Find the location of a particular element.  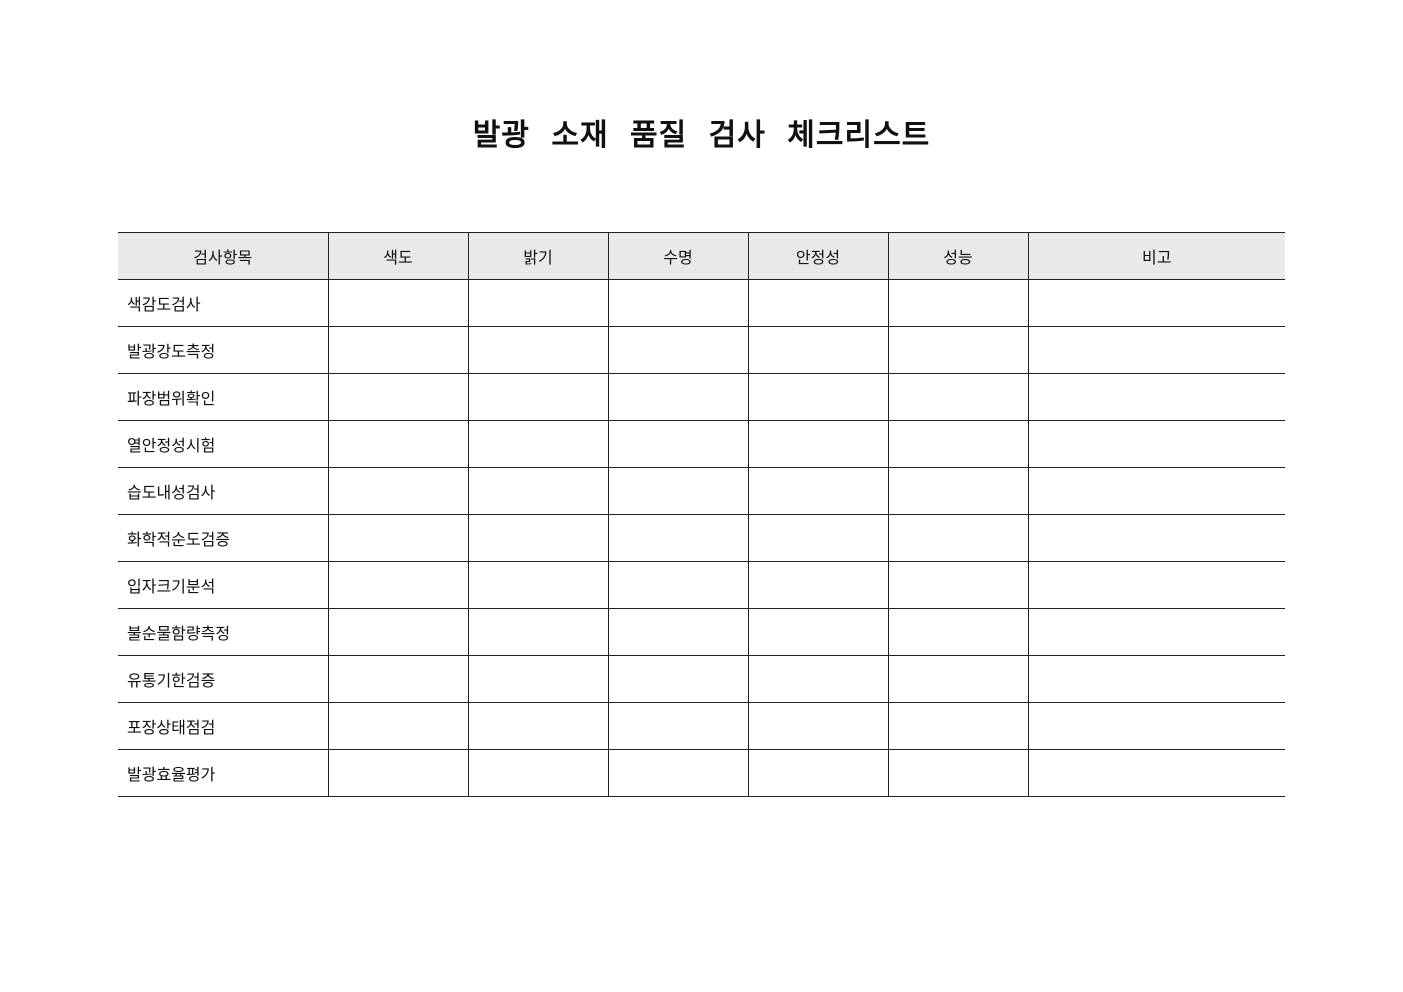

header-item: 검사항목 is located at coordinates (223, 256).